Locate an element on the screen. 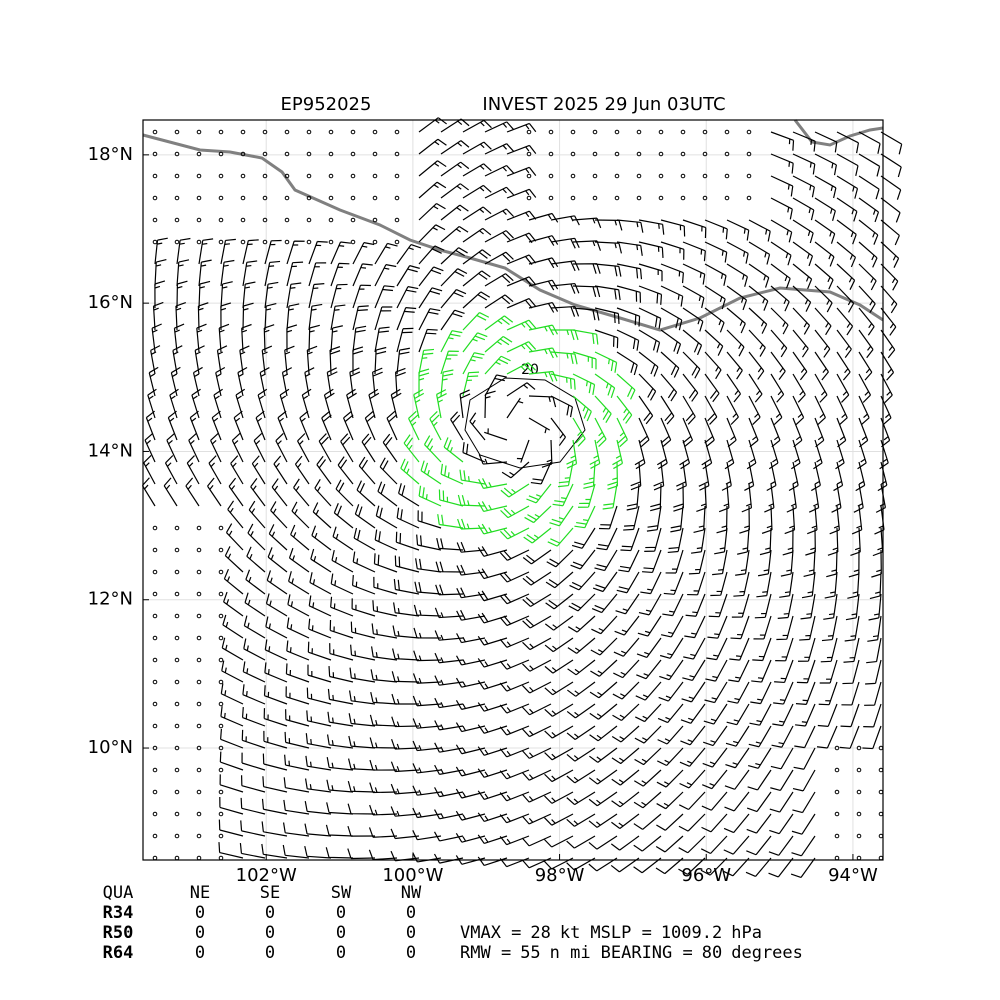 This screenshot has height=1000, width=1000. y-tick-label: 18°N is located at coordinates (110, 154).